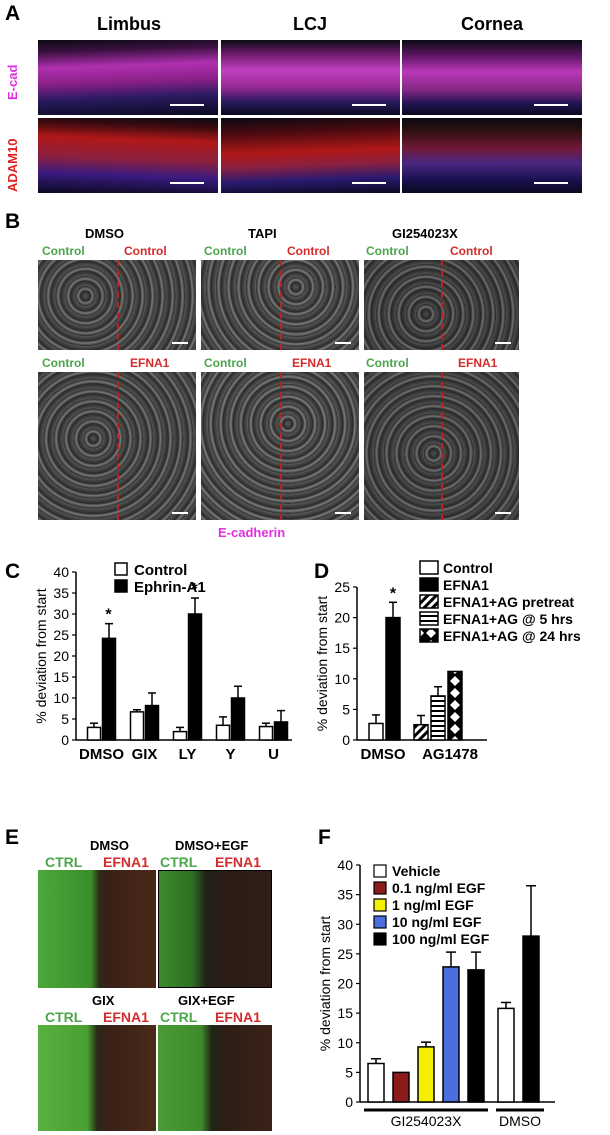 Image resolution: width=610 pixels, height=1135 pixels. What do you see at coordinates (310, 155) in the screenshot?
I see `micrograph-adam10-lcj` at bounding box center [310, 155].